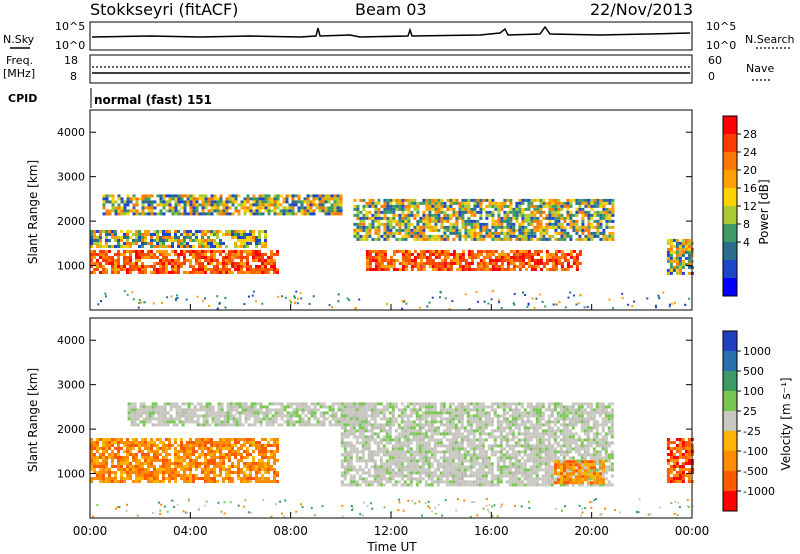 The image size is (800, 554). Describe the element at coordinates (332, 307) in the screenshot. I see `power-speckle` at that location.